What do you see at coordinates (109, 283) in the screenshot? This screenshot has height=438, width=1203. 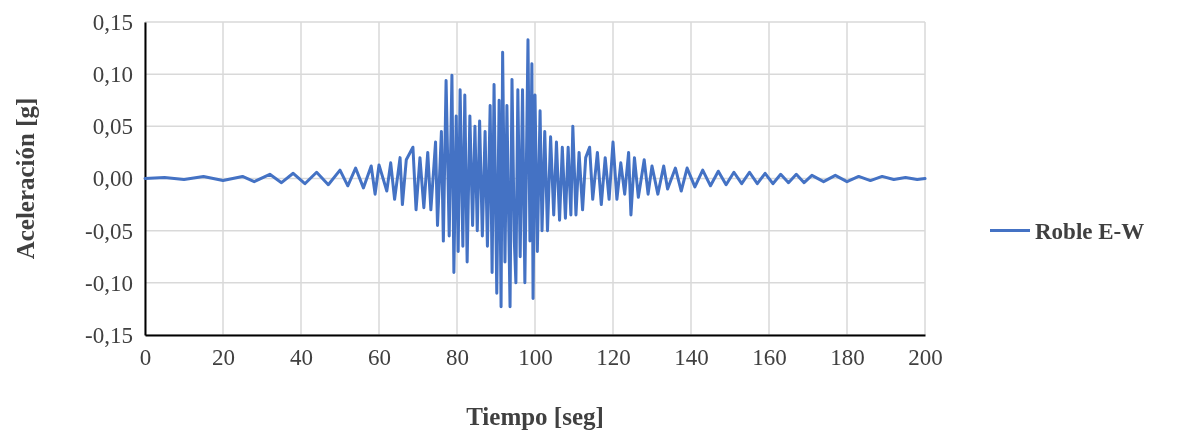 I see `y-tick-label: -0,10` at bounding box center [109, 283].